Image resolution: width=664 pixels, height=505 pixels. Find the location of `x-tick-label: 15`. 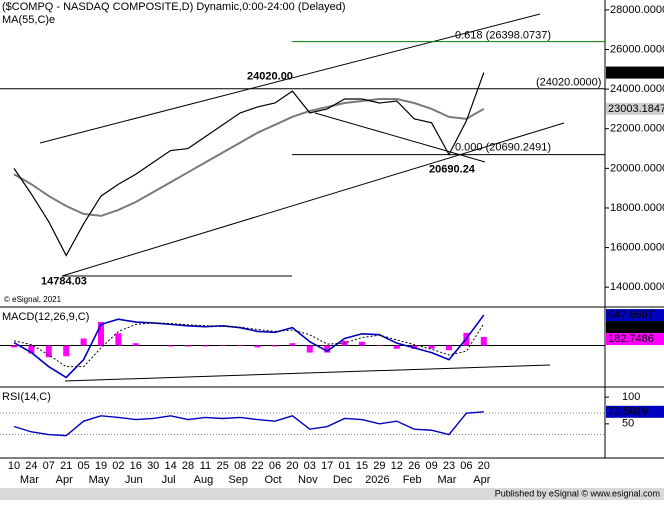

x-tick-label: 15 is located at coordinates (362, 466).